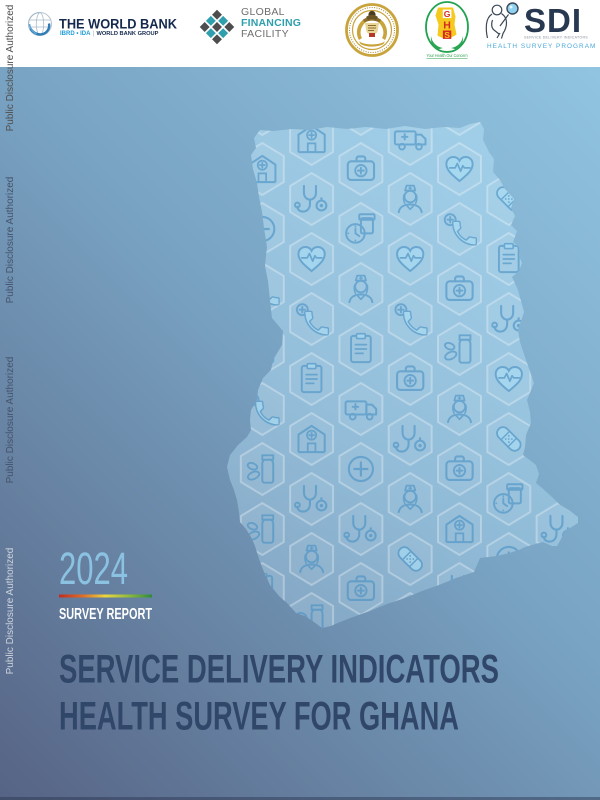  Describe the element at coordinates (128, 34) in the screenshot. I see `svg-text: WORLD BANK GROUP` at that location.